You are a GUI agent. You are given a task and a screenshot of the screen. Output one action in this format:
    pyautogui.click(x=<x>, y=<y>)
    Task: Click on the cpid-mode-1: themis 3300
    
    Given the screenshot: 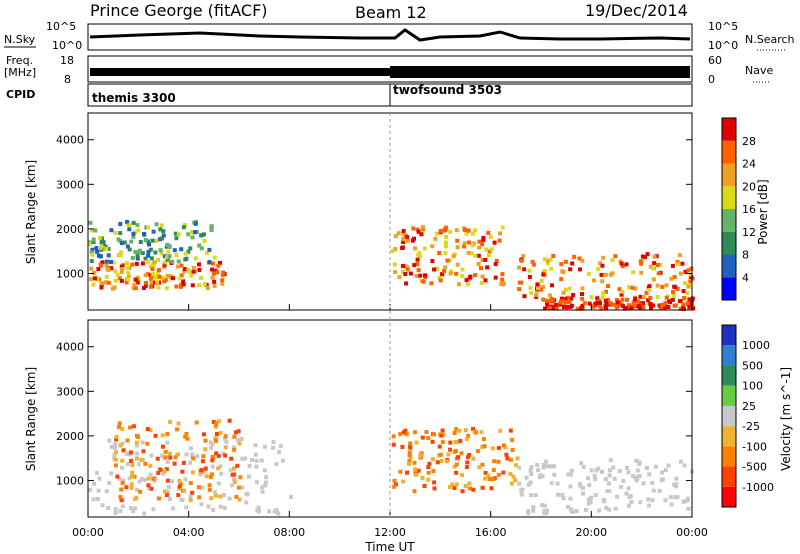 What is the action you would take?
    pyautogui.click(x=134, y=98)
    